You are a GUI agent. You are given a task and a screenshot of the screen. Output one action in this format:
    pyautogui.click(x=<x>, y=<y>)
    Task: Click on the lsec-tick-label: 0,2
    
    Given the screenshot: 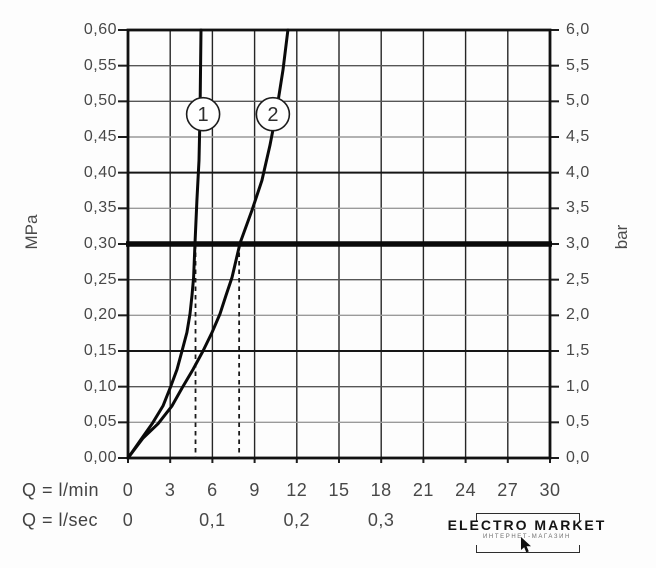 What is the action you would take?
    pyautogui.click(x=297, y=520)
    